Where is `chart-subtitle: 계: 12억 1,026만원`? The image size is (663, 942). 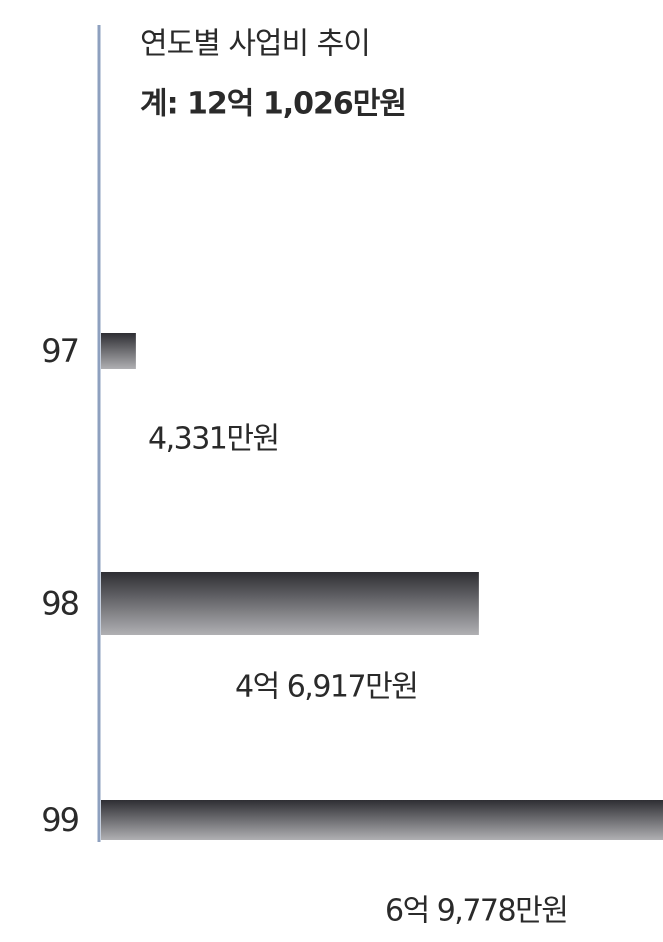
chart-subtitle: 계: 12억 1,026만원 is located at coordinates (273, 104).